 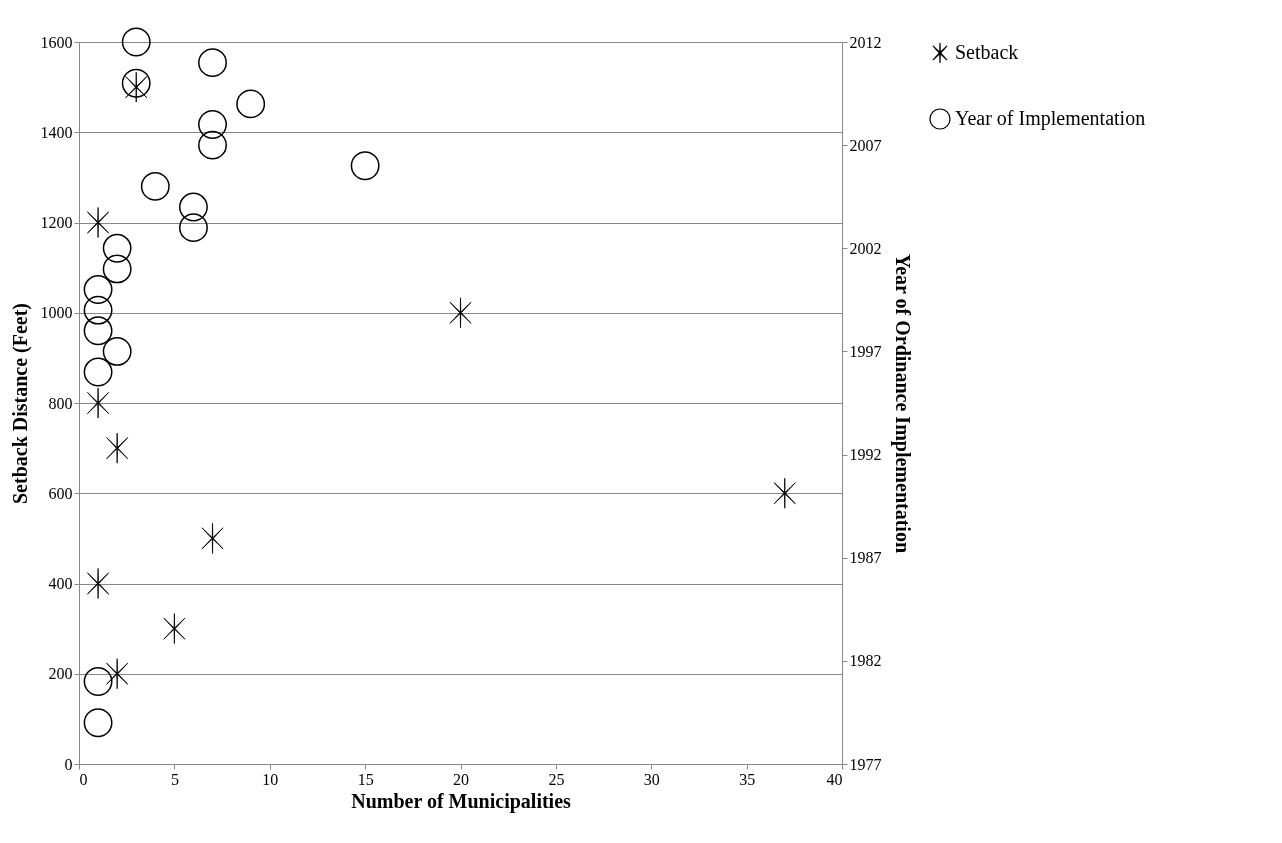 I want to click on y2-tick-label: 1987, so click(x=865, y=558).